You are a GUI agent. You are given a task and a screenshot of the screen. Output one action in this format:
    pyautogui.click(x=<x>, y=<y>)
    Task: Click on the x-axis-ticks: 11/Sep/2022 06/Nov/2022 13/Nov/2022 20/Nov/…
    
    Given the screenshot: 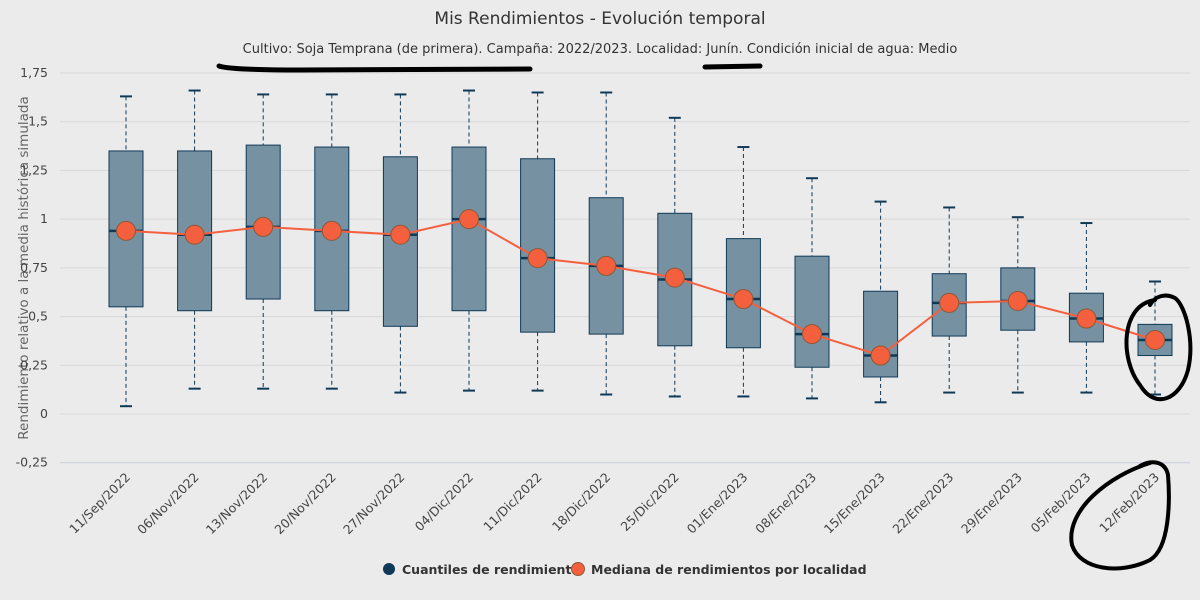 What is the action you would take?
    pyautogui.click(x=614, y=504)
    